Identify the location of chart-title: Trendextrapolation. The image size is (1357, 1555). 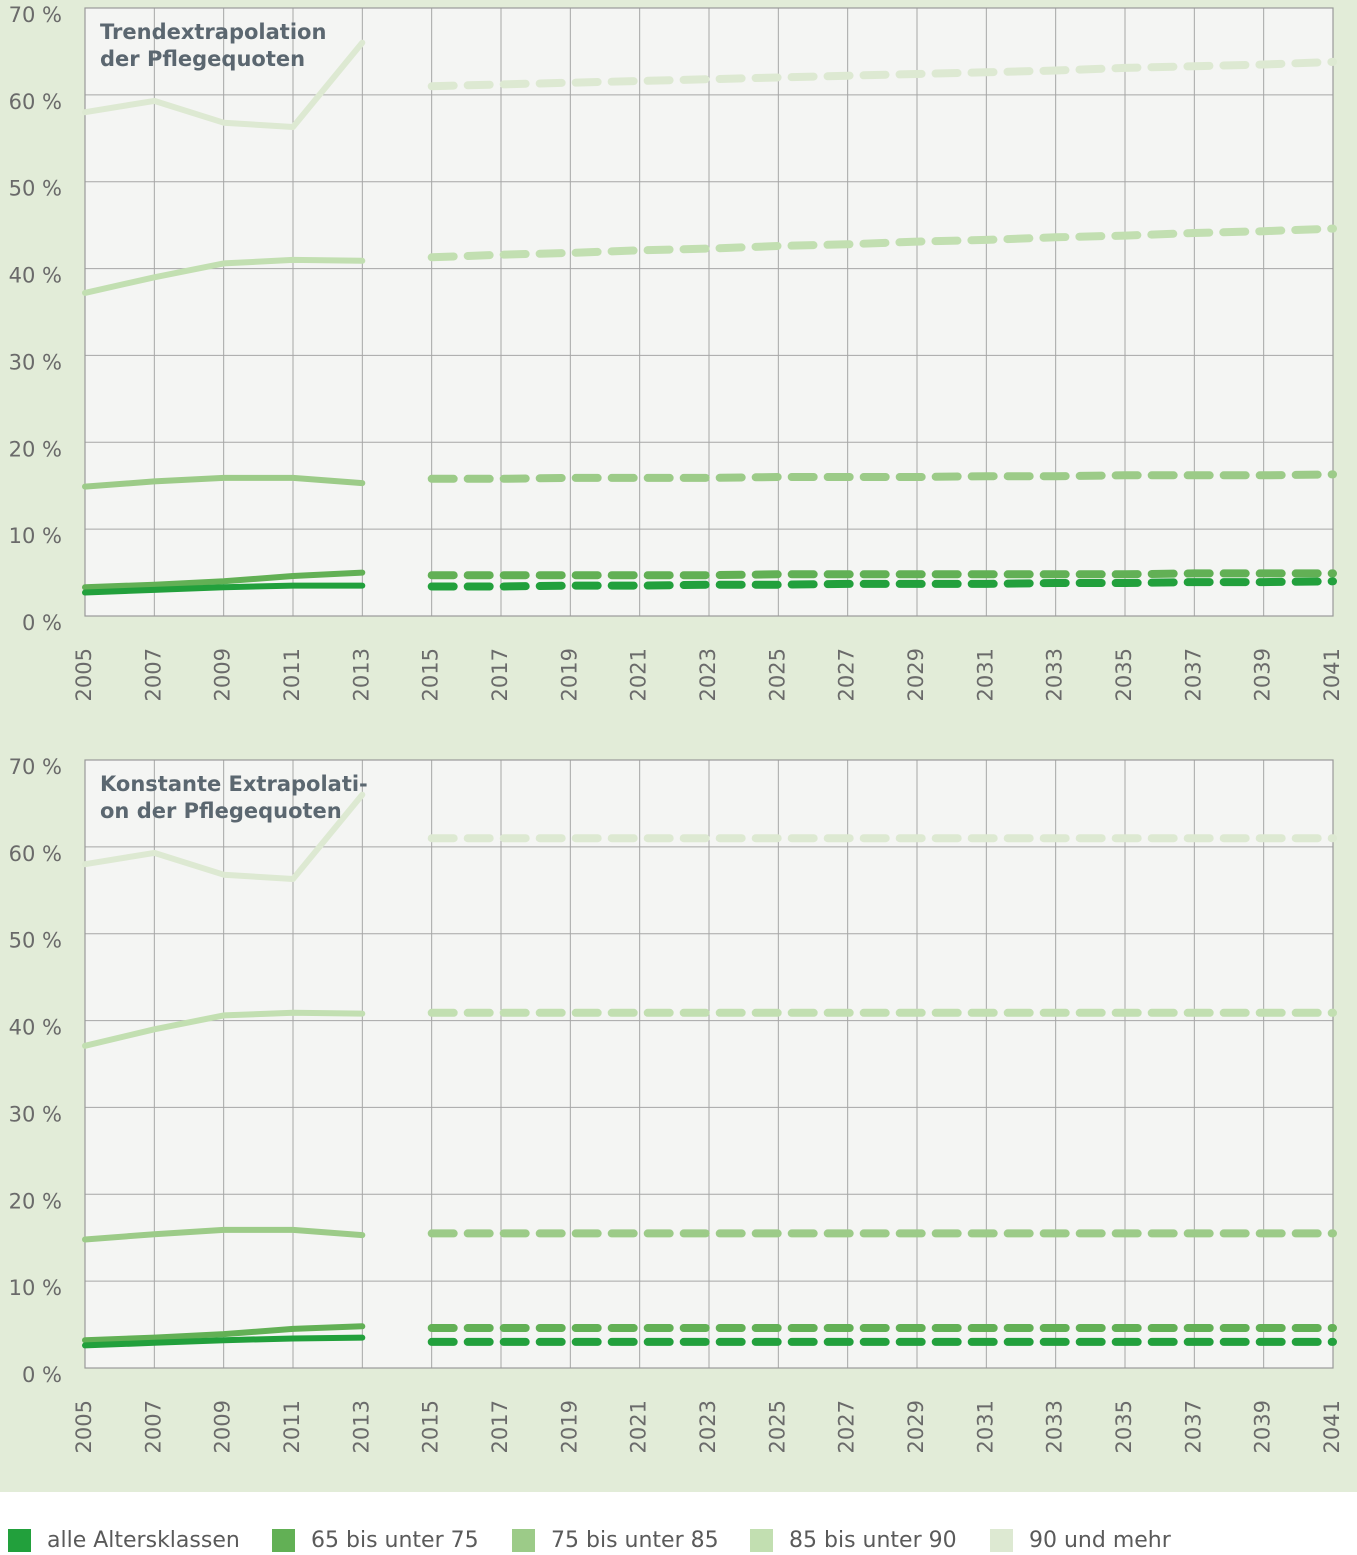
(213, 32).